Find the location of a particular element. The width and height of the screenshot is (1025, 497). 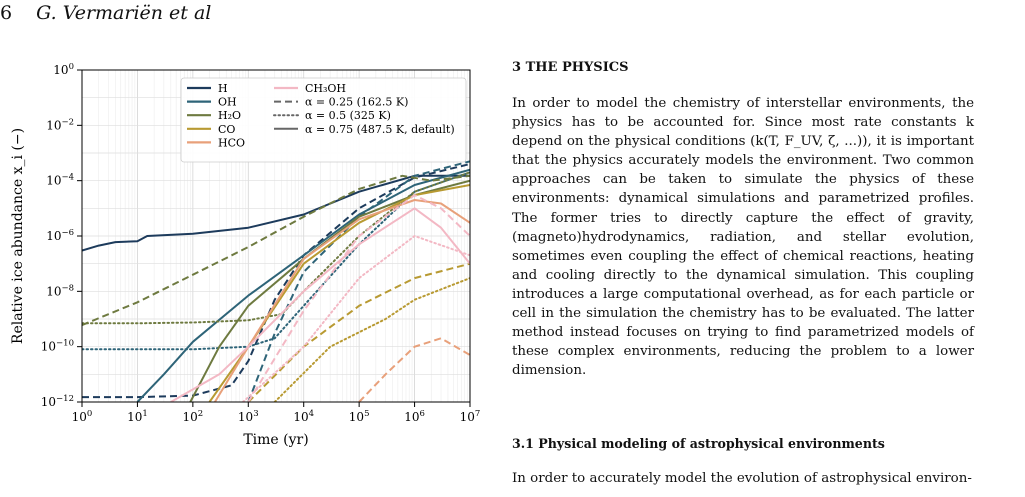

legend-entry-alpha-025: α = 0.25 (162.5 K) is located at coordinates (356, 102).